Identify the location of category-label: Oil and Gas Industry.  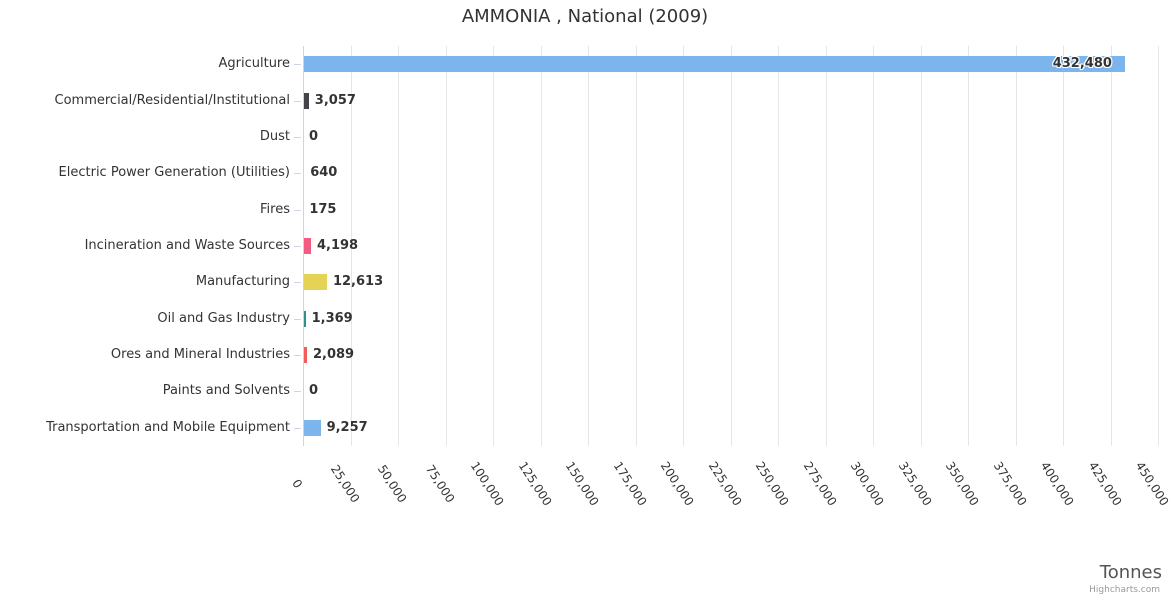
(223, 318).